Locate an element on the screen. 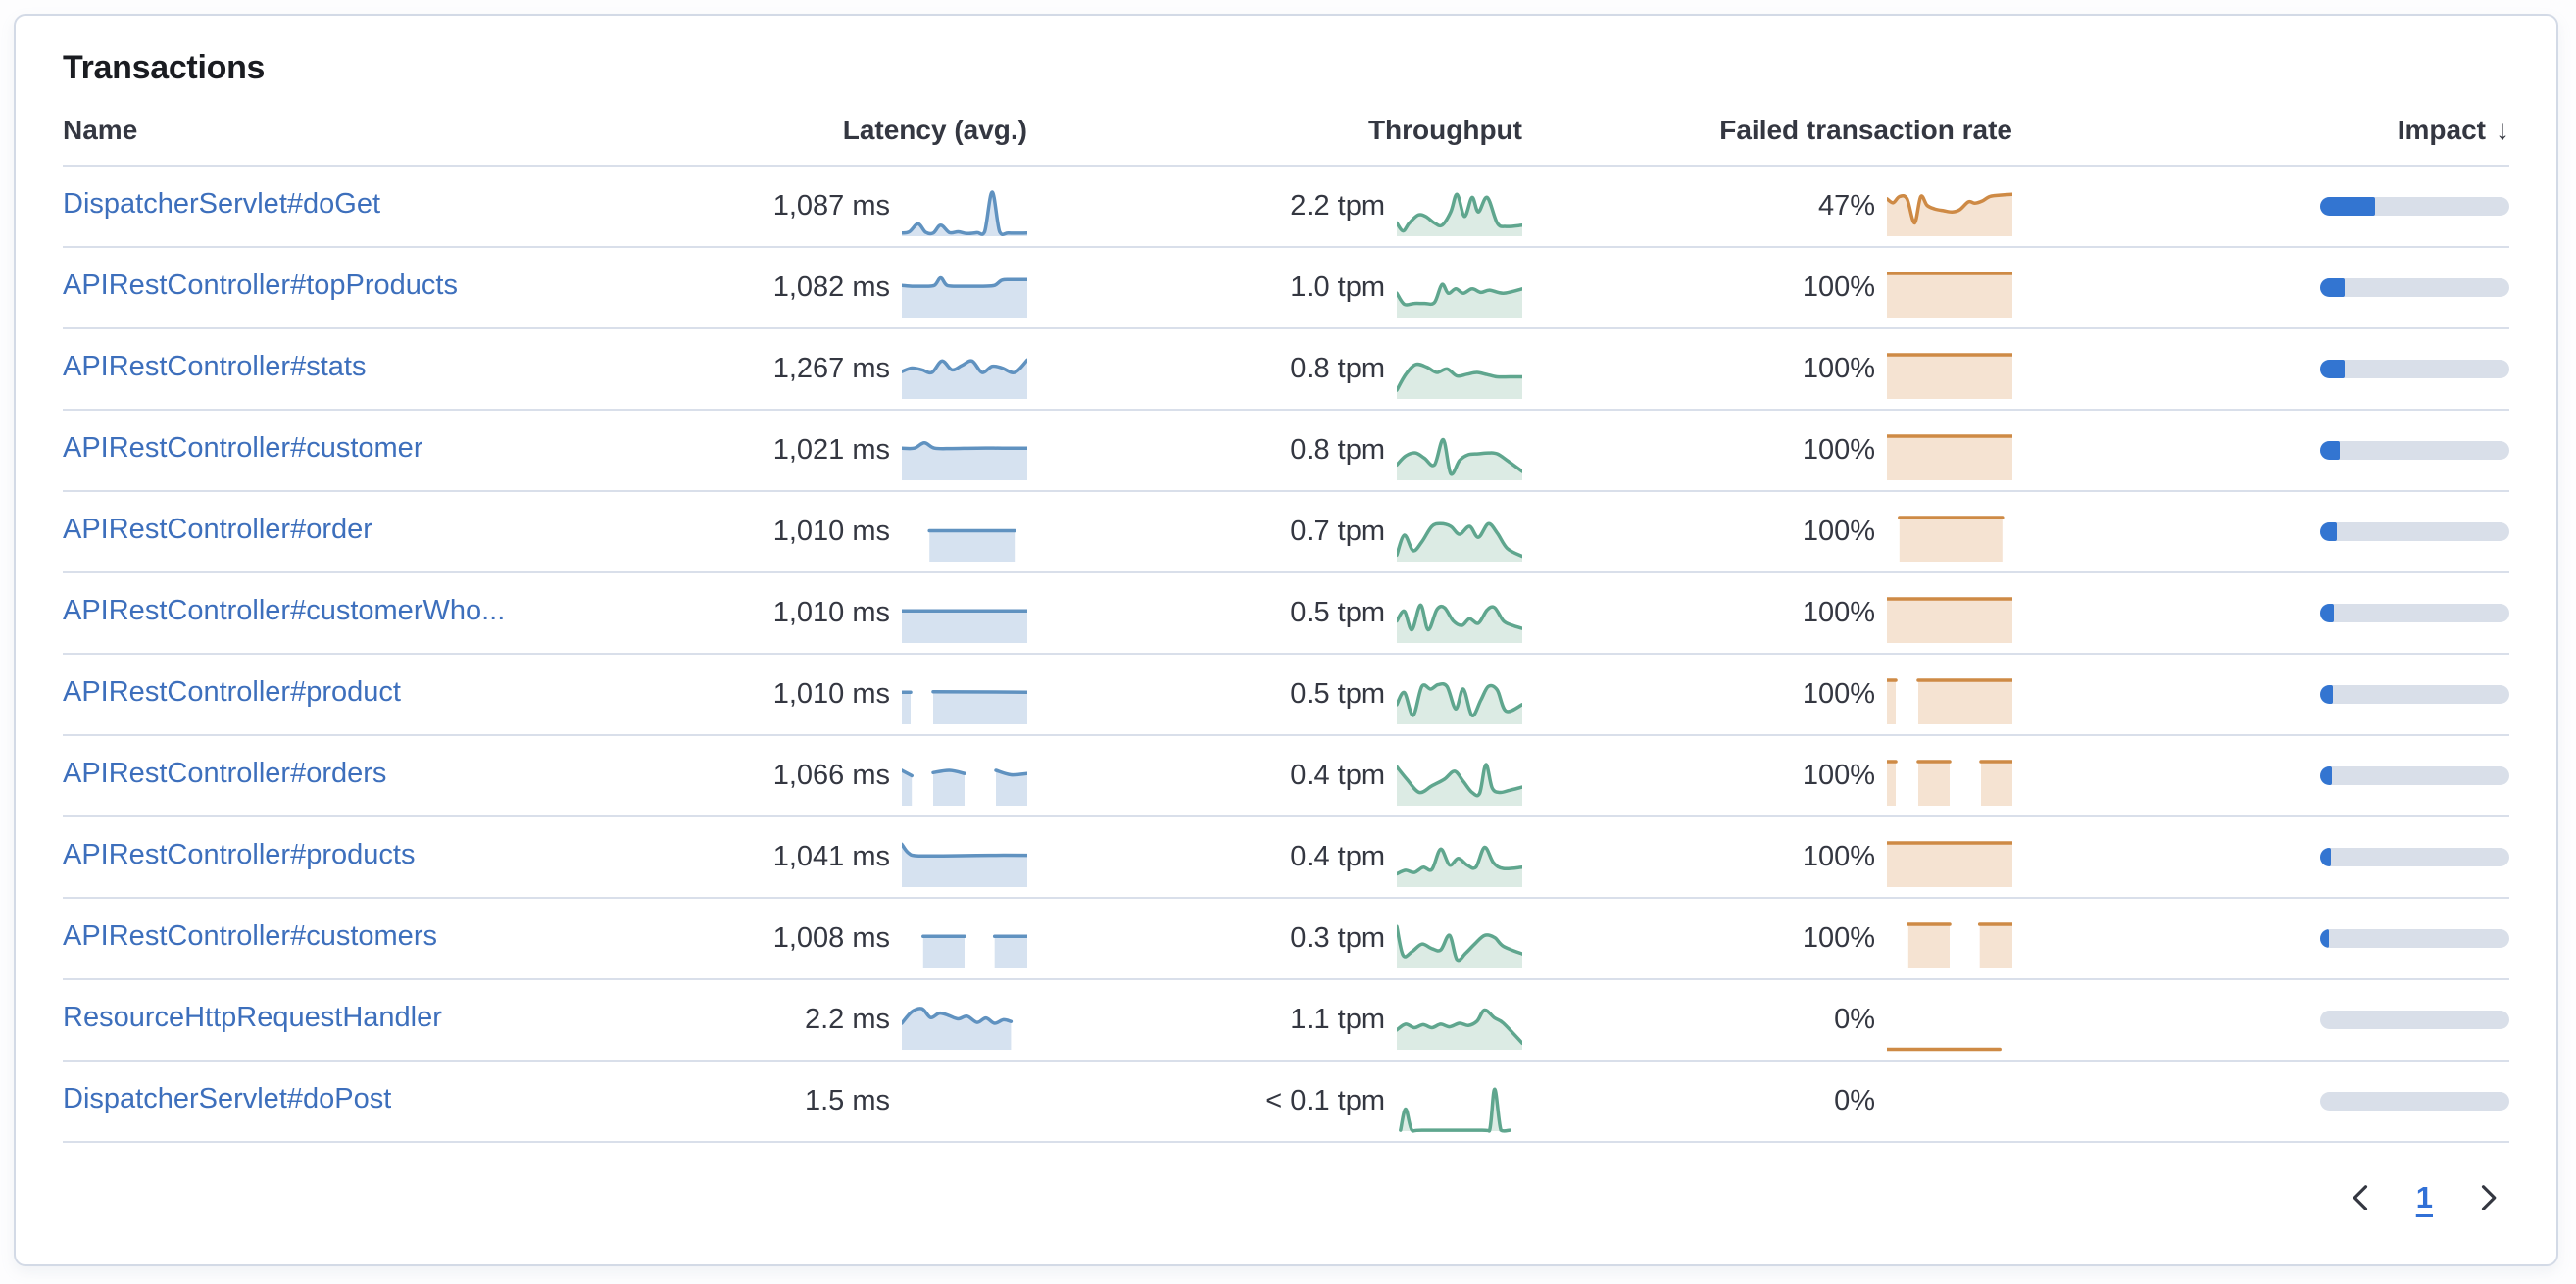  throughput-cell: 1.1 tpm is located at coordinates (1275, 1020).